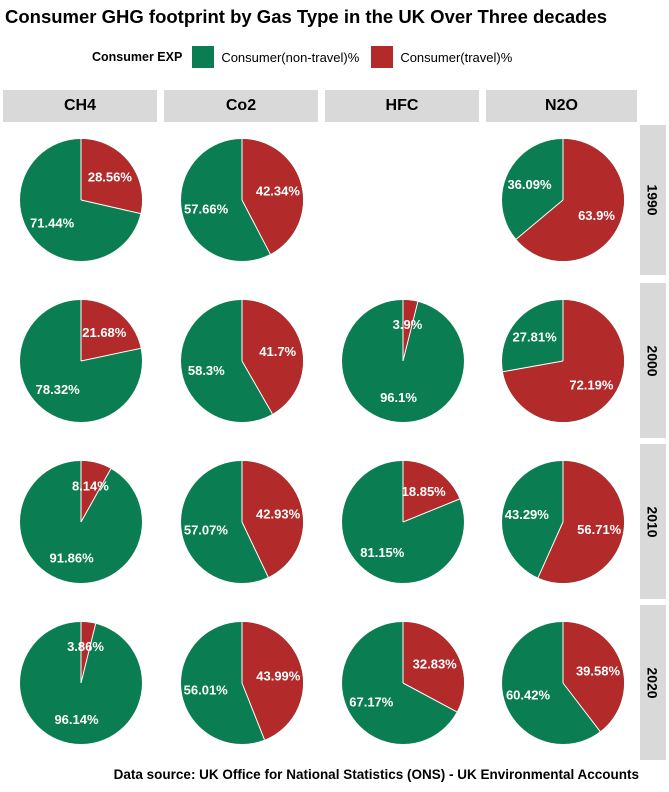  Describe the element at coordinates (206, 208) in the screenshot. I see `data-label-non-travel-co2-1990: 57.66%` at that location.